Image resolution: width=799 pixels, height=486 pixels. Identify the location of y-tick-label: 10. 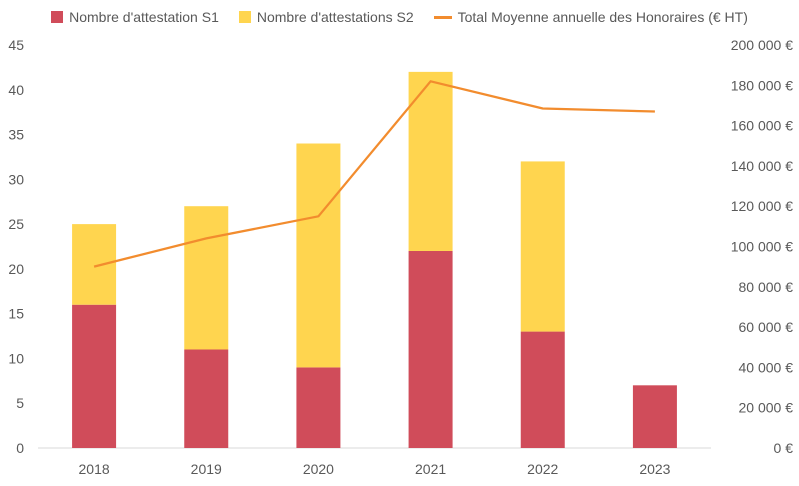
(16, 358).